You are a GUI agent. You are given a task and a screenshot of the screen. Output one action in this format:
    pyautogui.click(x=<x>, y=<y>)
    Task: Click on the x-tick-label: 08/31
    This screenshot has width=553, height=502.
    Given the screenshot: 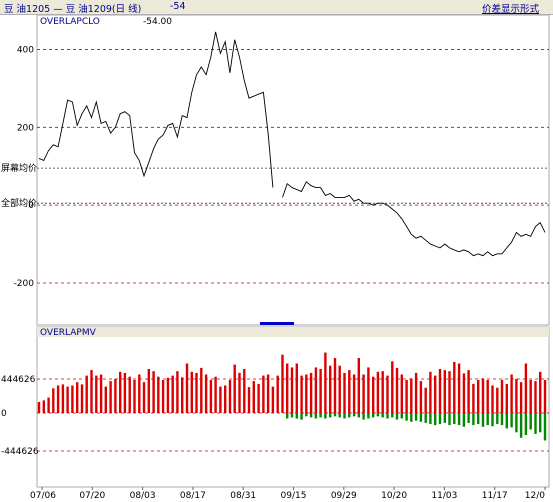 What is the action you would take?
    pyautogui.click(x=243, y=496)
    